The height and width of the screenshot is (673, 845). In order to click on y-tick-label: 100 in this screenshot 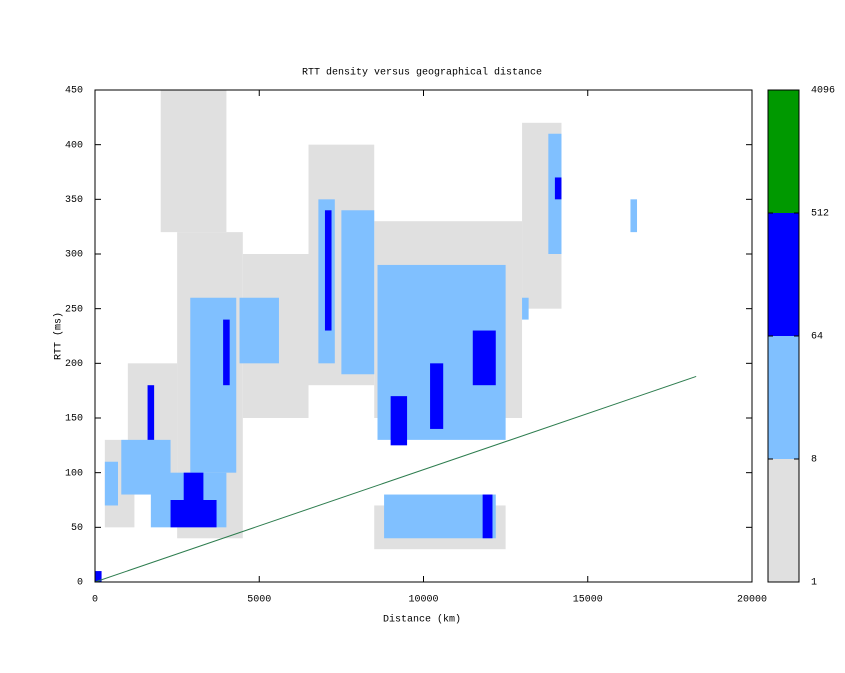, I will do `click(74, 473)`.